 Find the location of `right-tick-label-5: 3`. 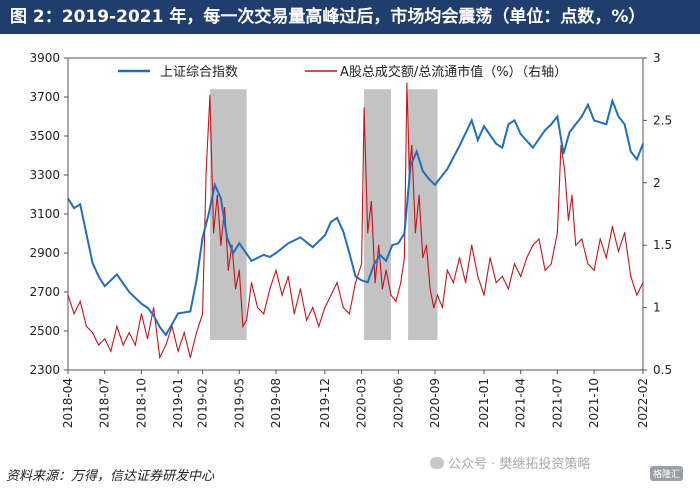

right-tick-label-5: 3 is located at coordinates (657, 58).